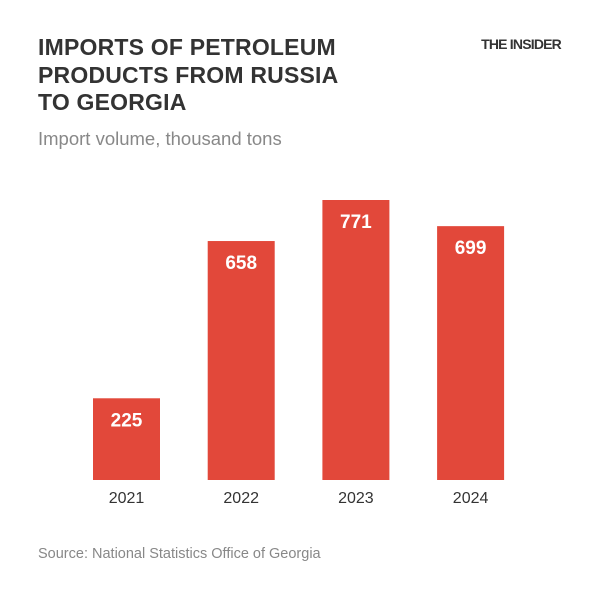 The image size is (600, 600). What do you see at coordinates (126, 439) in the screenshot?
I see `bar-2021` at bounding box center [126, 439].